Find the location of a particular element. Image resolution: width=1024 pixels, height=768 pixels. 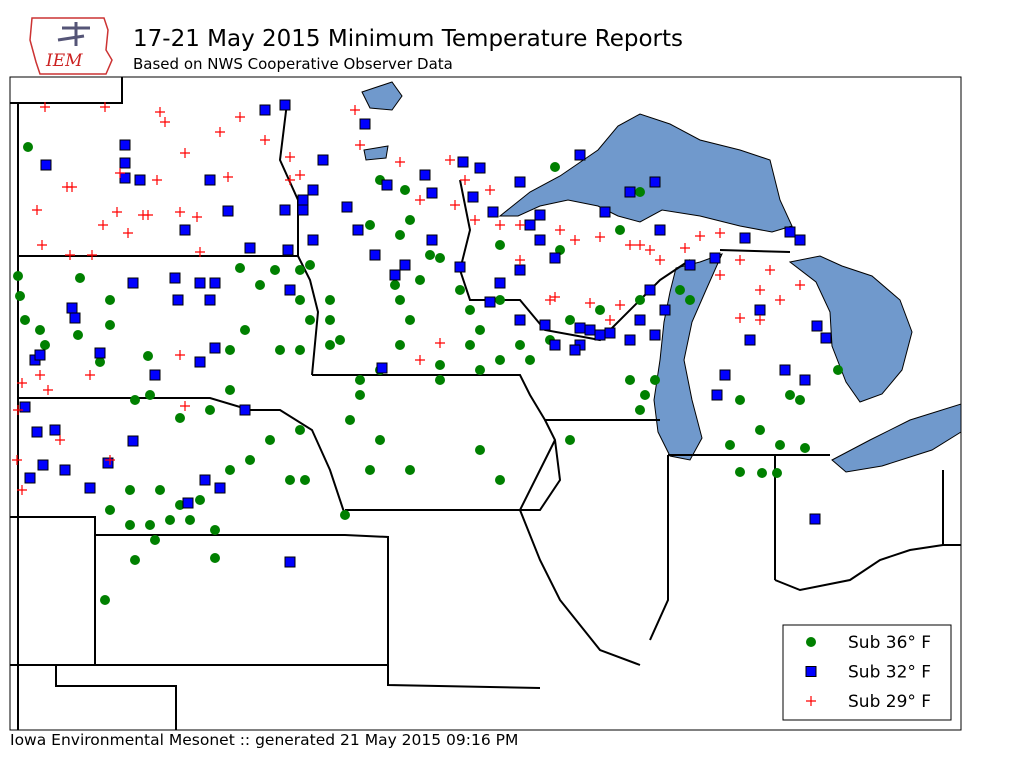

legend-label: Sub 36° F is located at coordinates (889, 643).